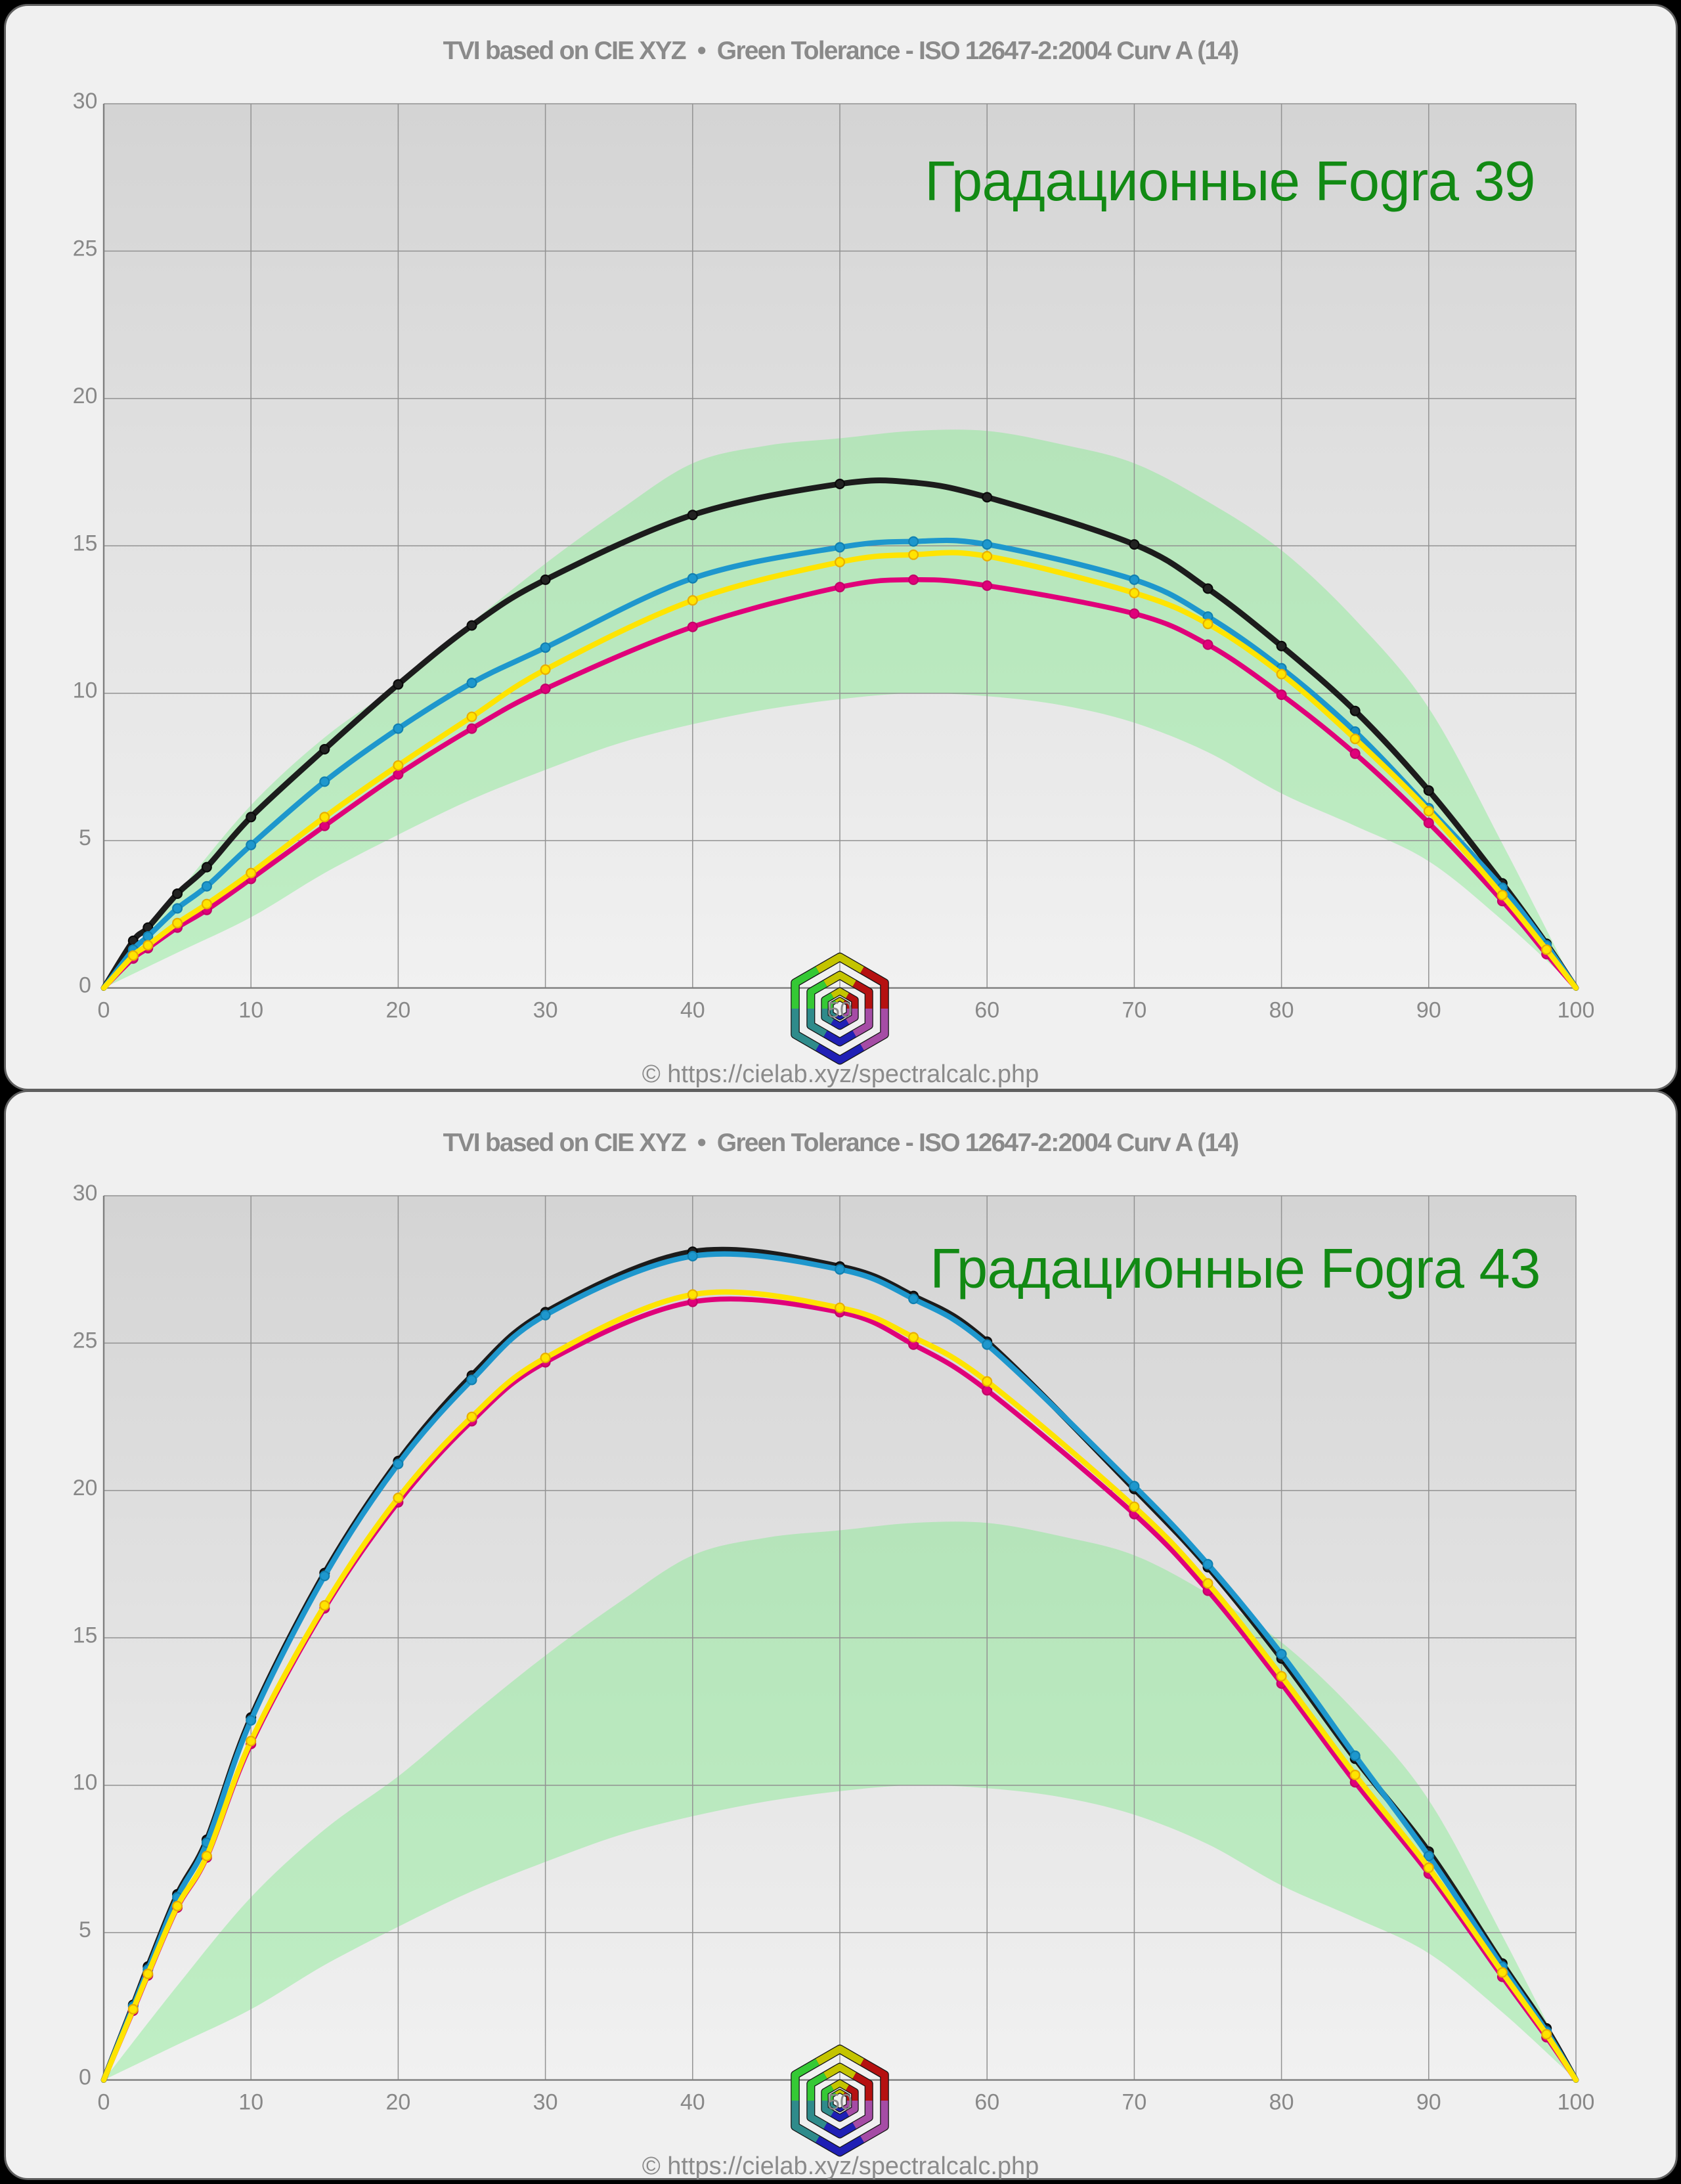  What do you see at coordinates (1235, 1269) in the screenshot?
I see `svg-text: Градационные Fogra 43` at bounding box center [1235, 1269].